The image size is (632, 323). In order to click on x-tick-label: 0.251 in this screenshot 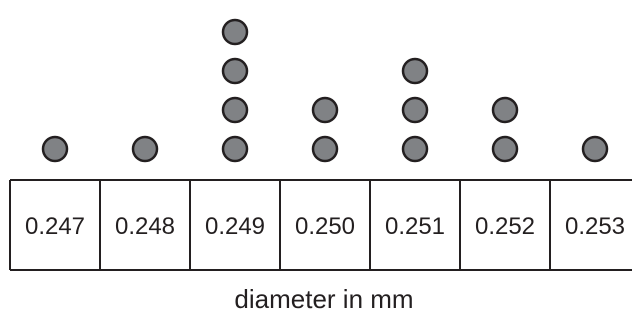, I will do `click(415, 226)`.